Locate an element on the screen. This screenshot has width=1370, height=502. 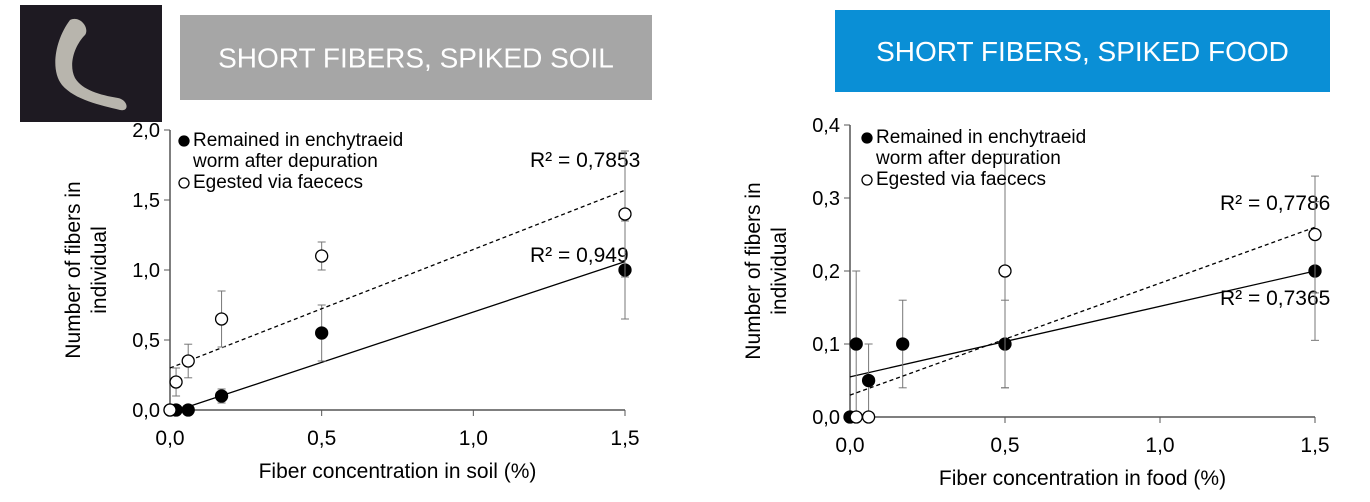
r-squared-label: R² = 0,7853 is located at coordinates (585, 160).